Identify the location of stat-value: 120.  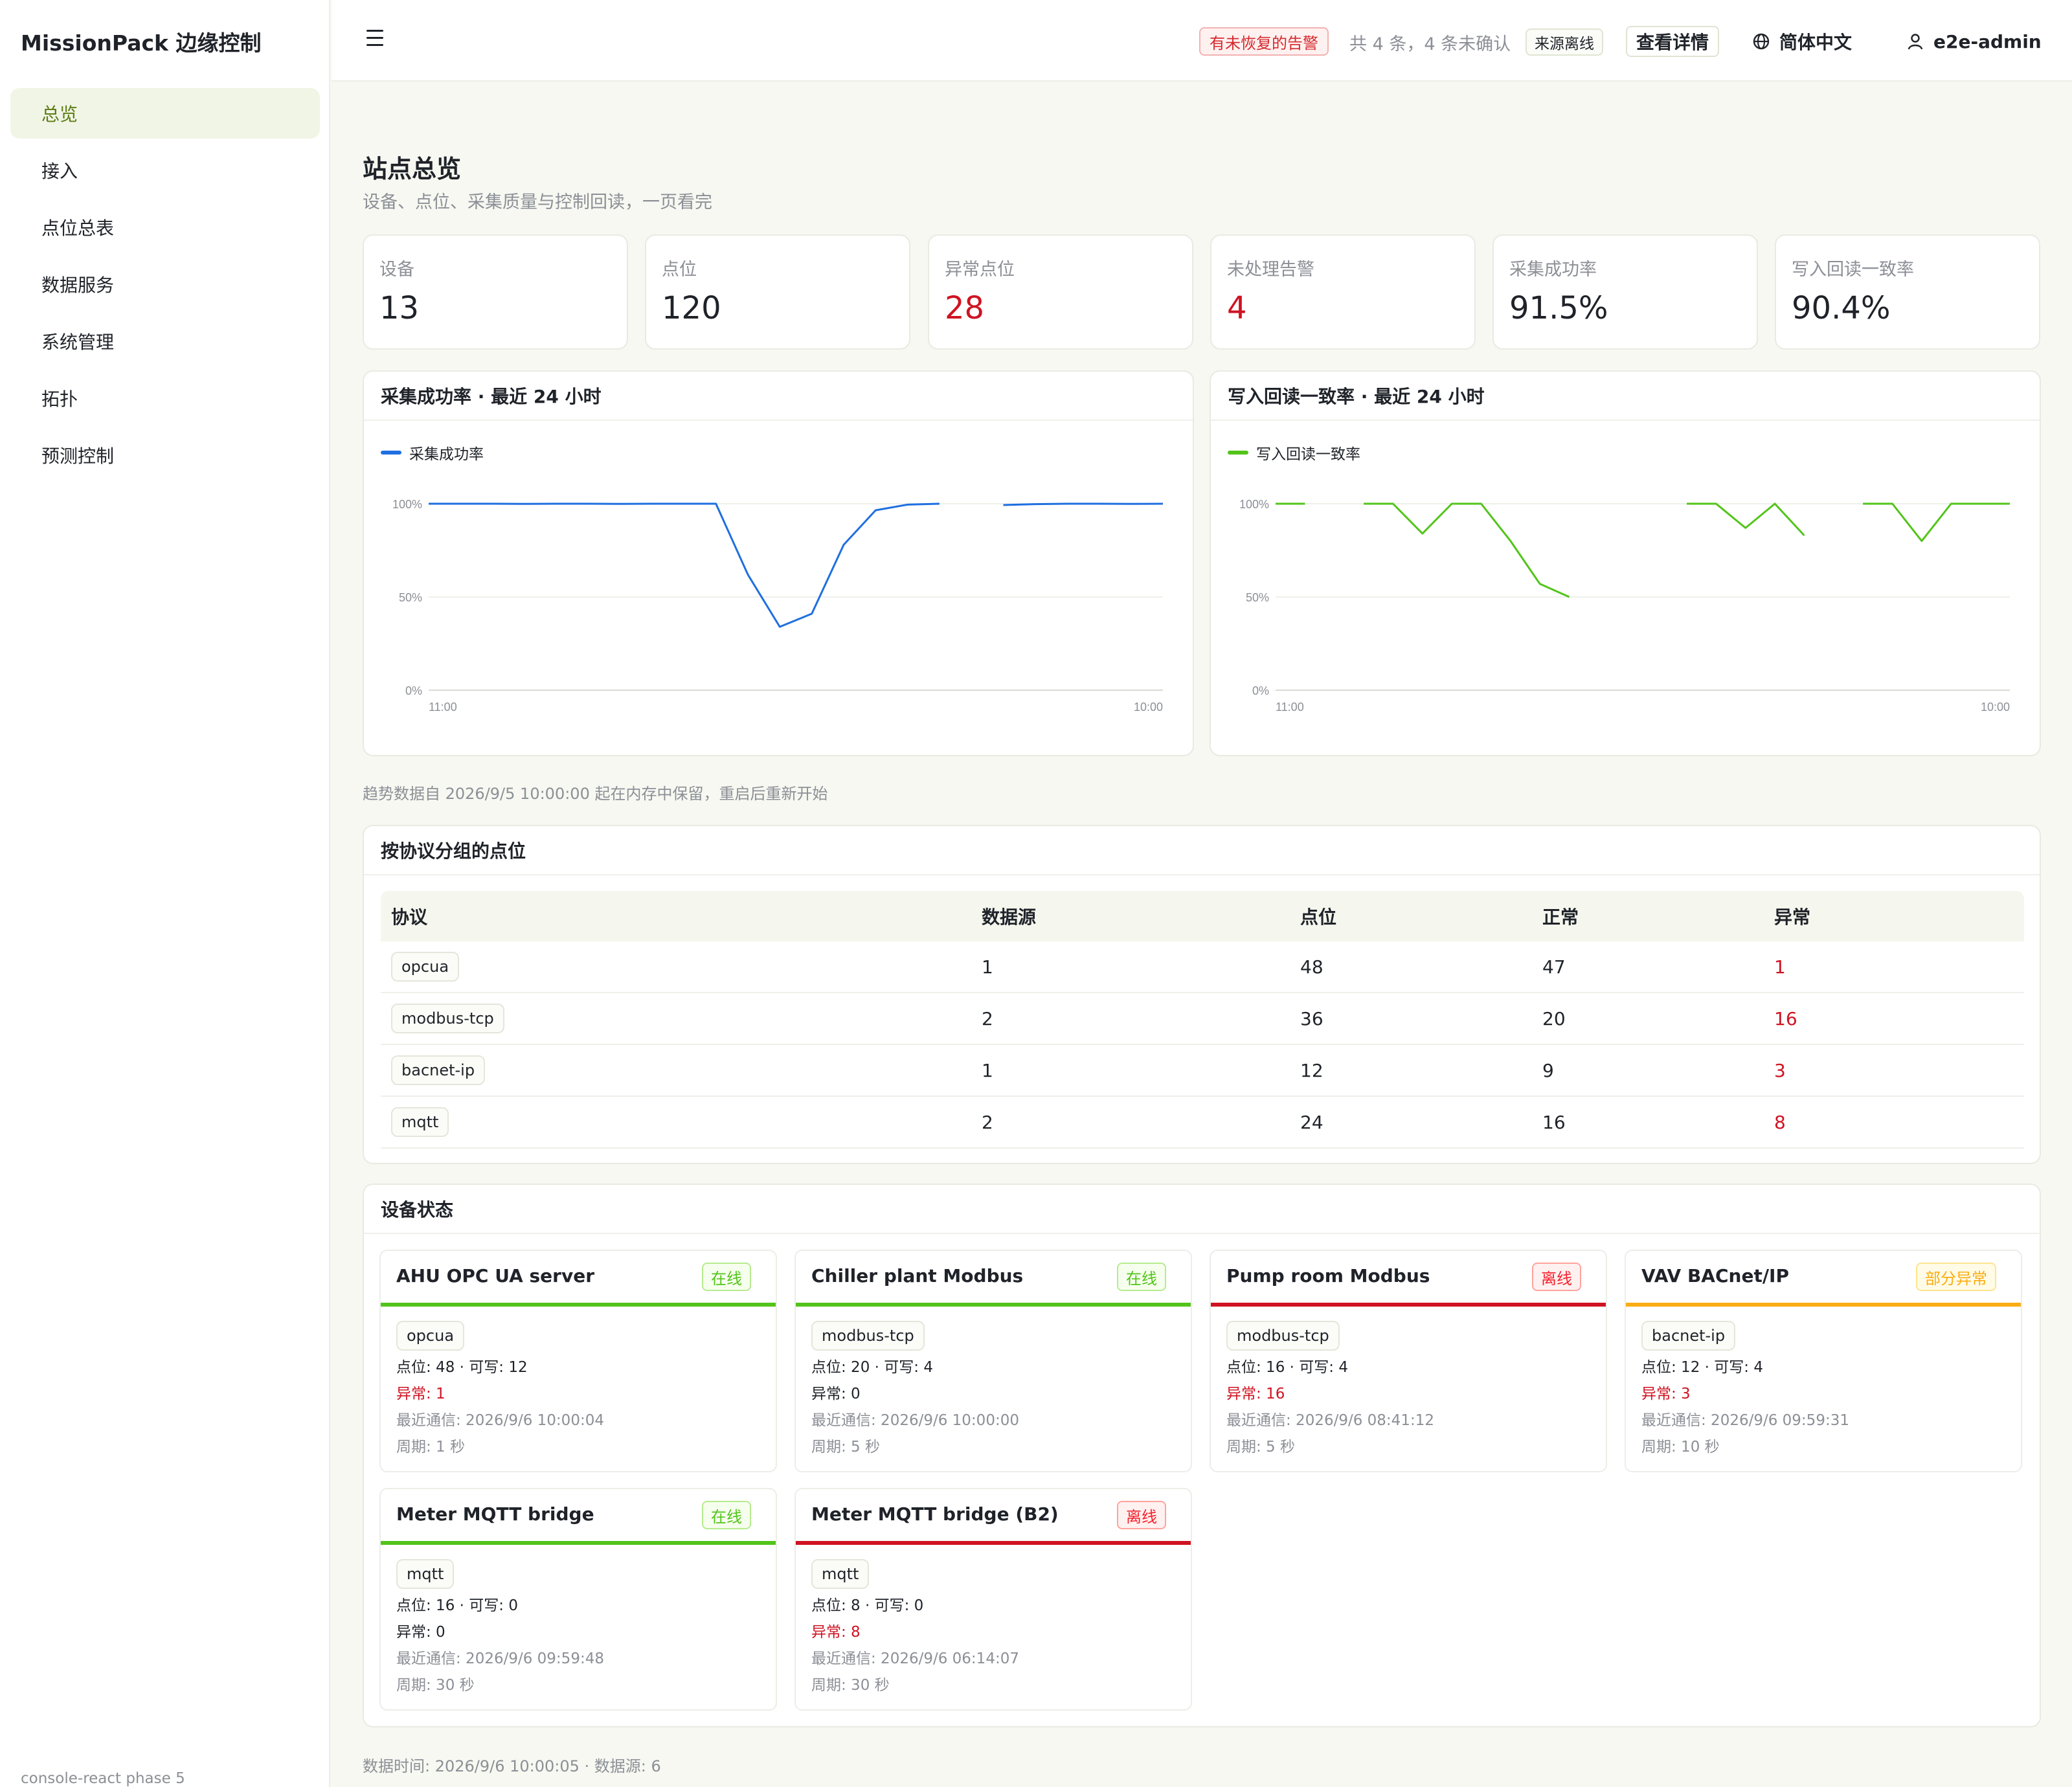
(691, 308).